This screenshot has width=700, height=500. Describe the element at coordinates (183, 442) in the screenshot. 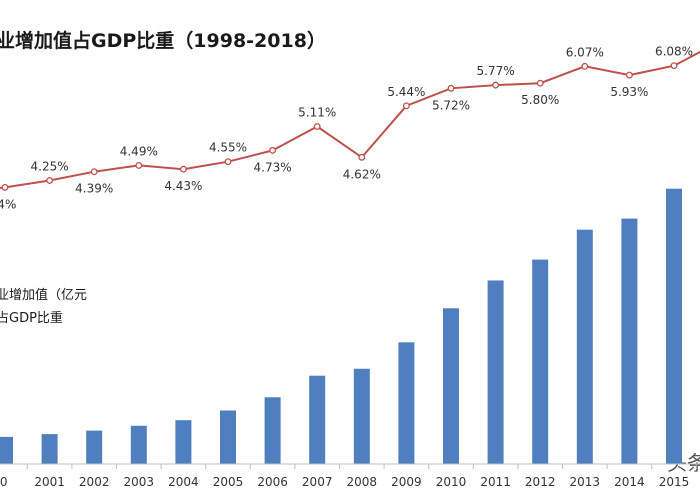

I see `bar-2004` at that location.